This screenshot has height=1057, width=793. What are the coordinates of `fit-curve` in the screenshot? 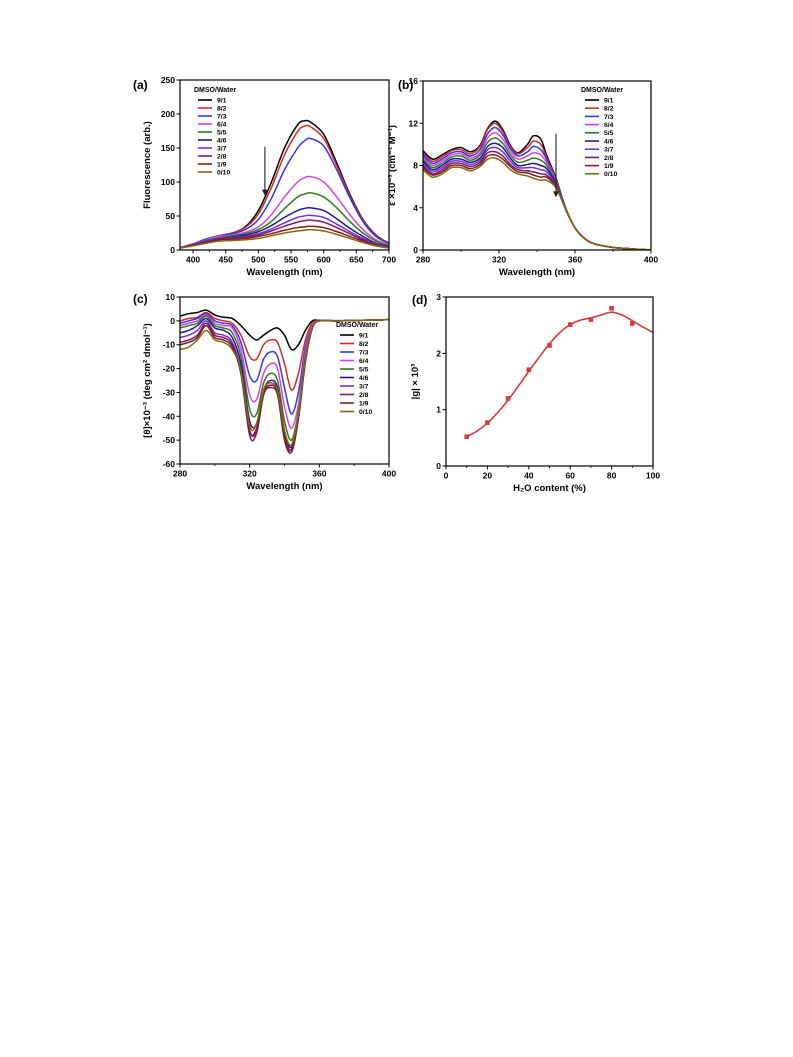 It's located at (559, 374).